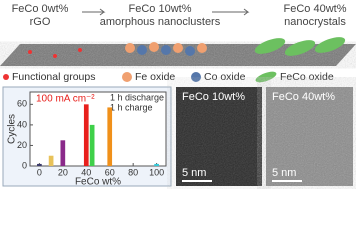  What do you see at coordinates (98, 182) in the screenshot?
I see `x-axis-label: FeCo wt%` at bounding box center [98, 182].